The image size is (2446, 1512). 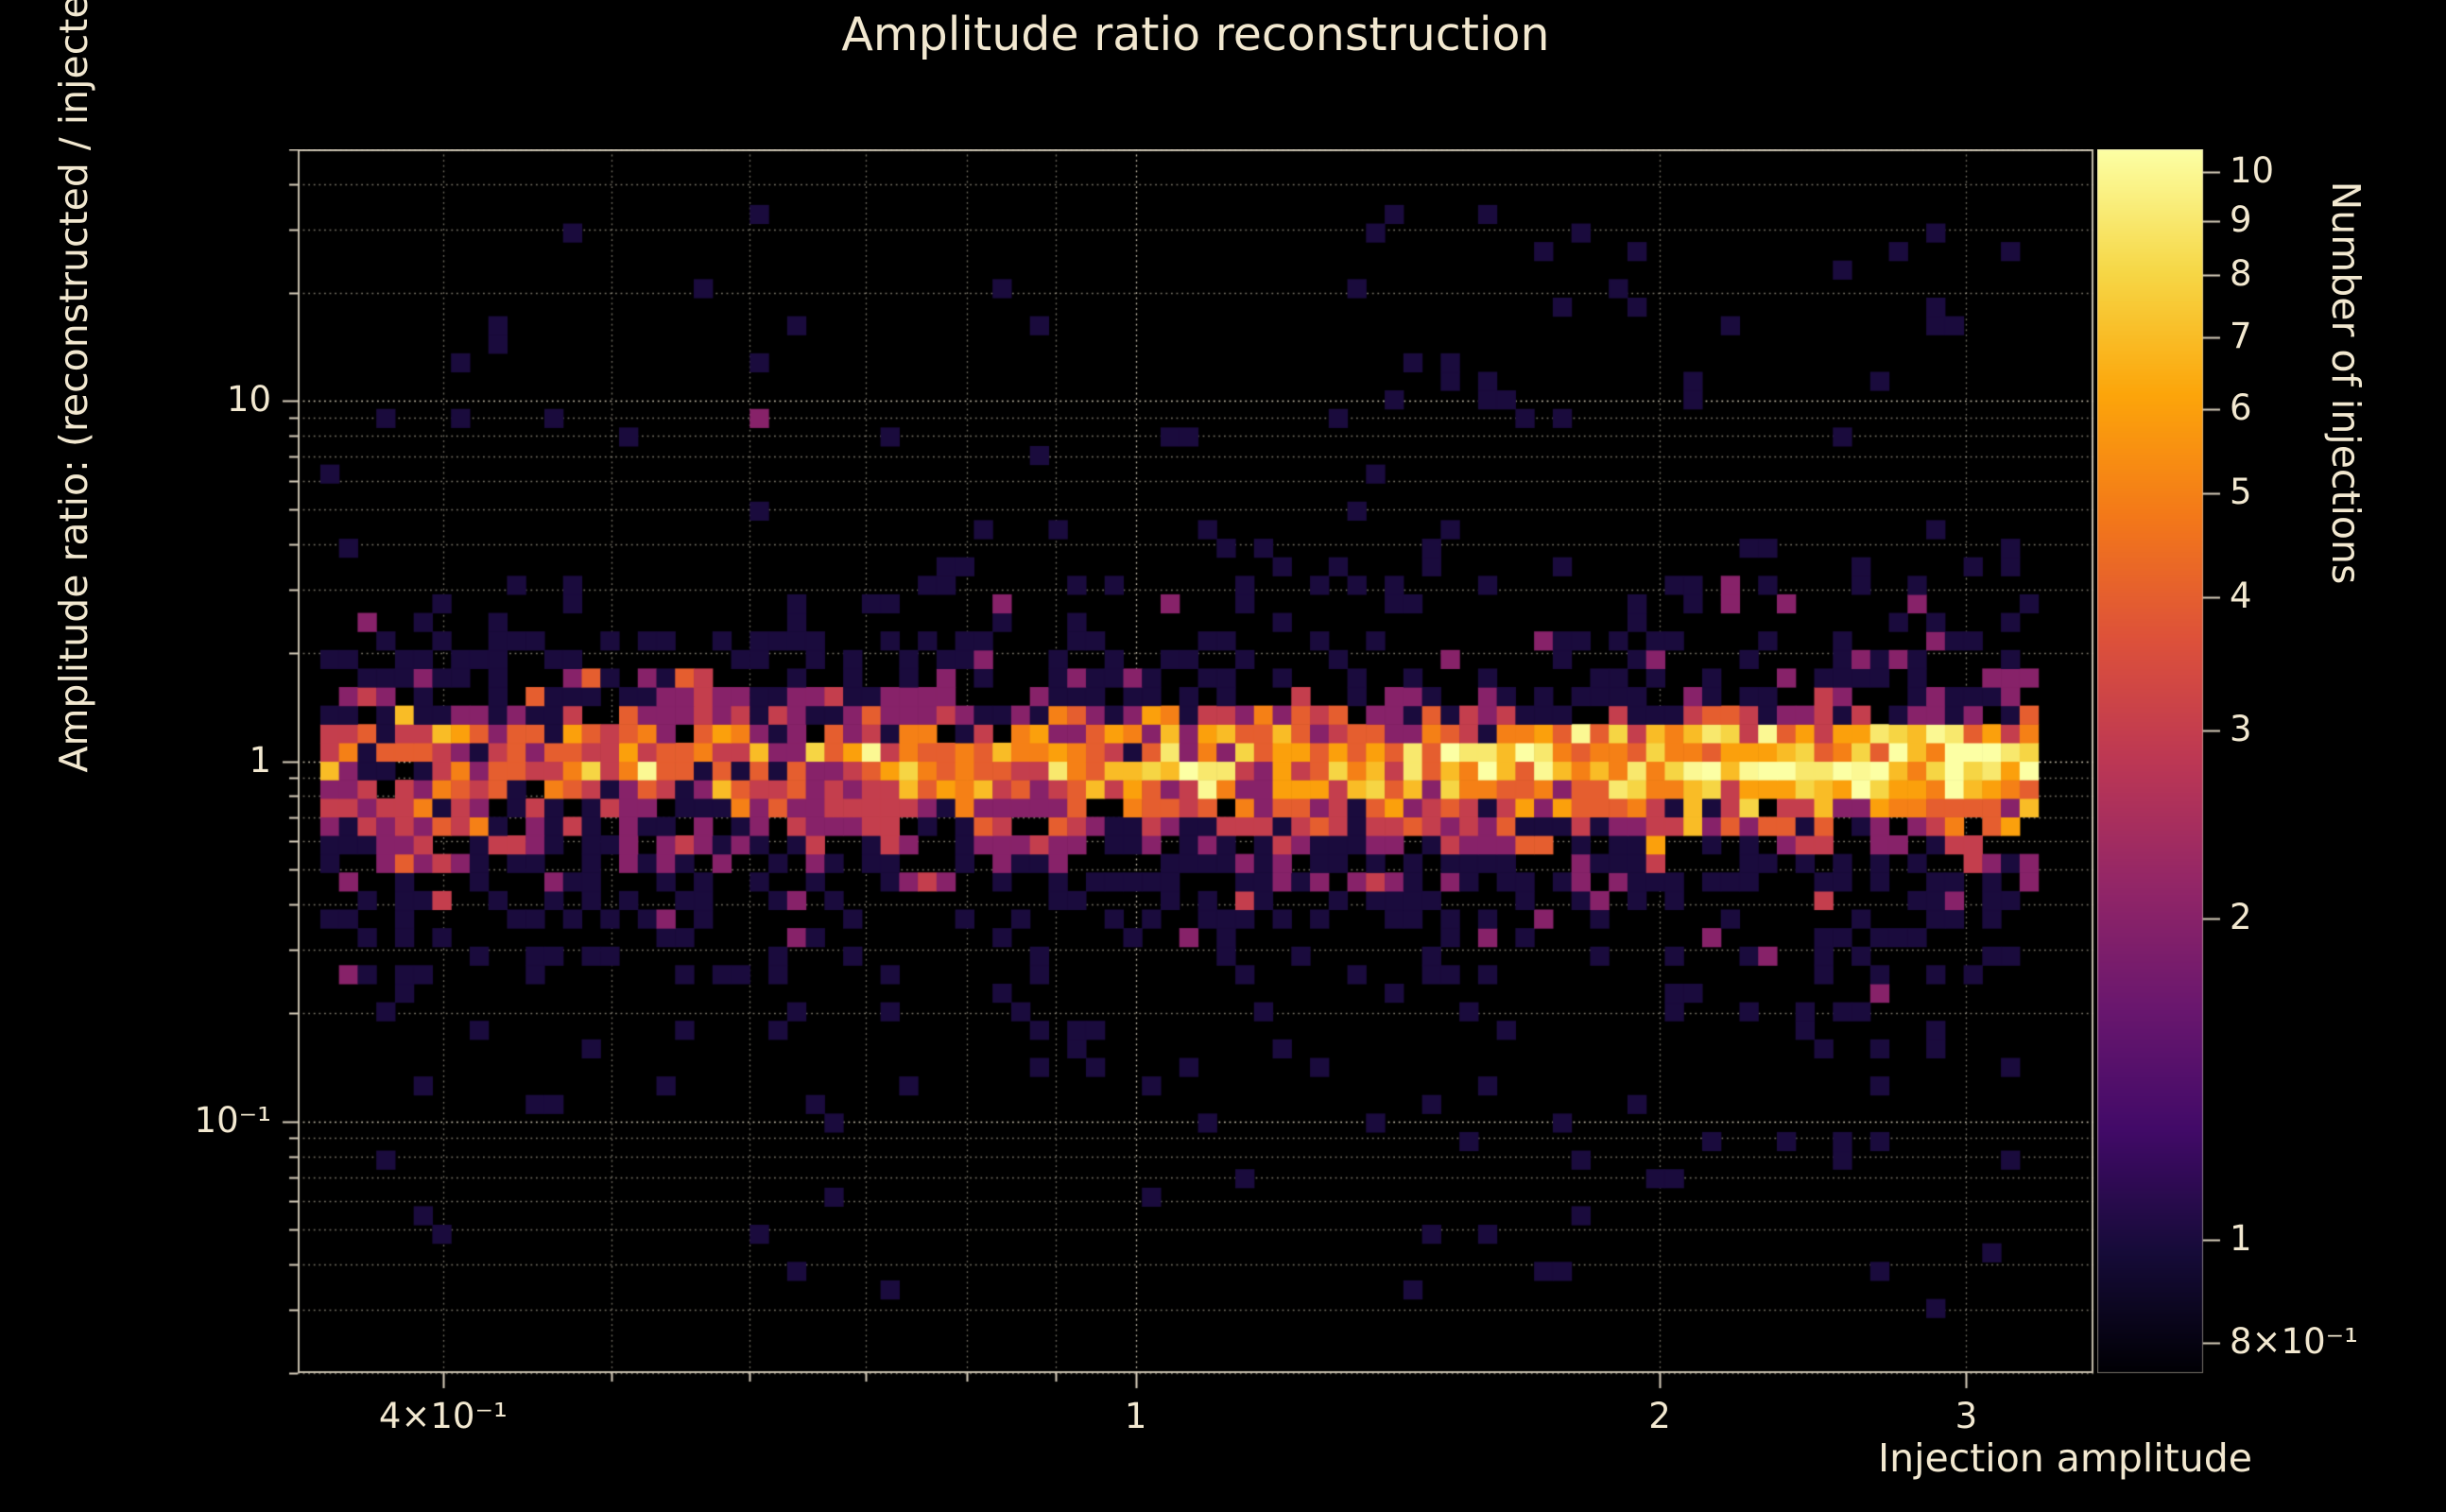 I want to click on x-axis-label: Injection amplitude, so click(x=2065, y=1458).